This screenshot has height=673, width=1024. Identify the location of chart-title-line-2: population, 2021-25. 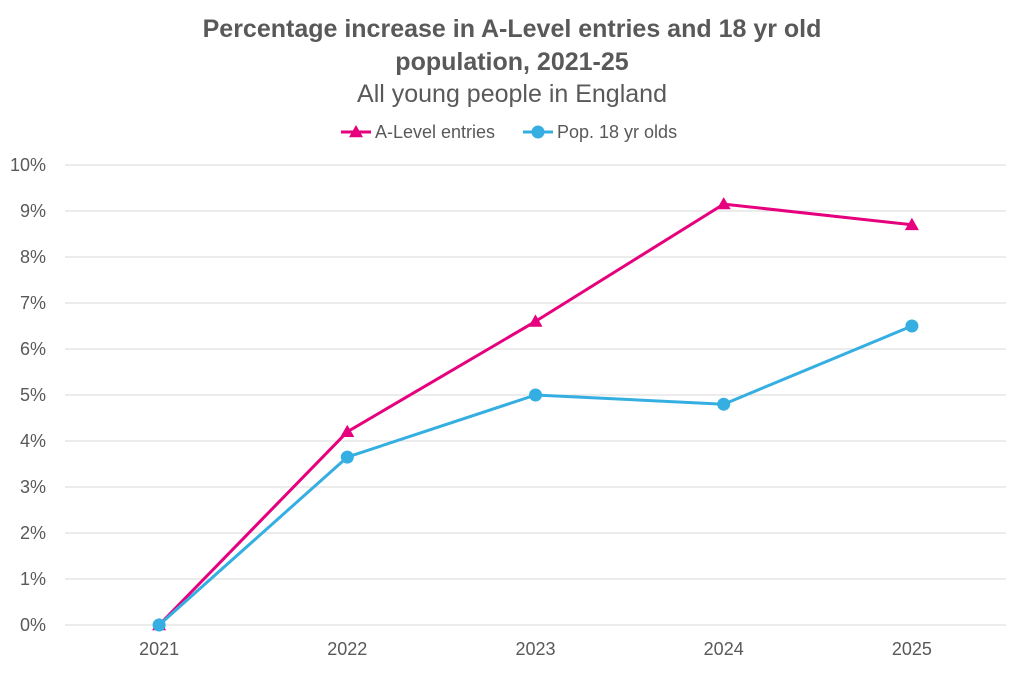
(511, 62).